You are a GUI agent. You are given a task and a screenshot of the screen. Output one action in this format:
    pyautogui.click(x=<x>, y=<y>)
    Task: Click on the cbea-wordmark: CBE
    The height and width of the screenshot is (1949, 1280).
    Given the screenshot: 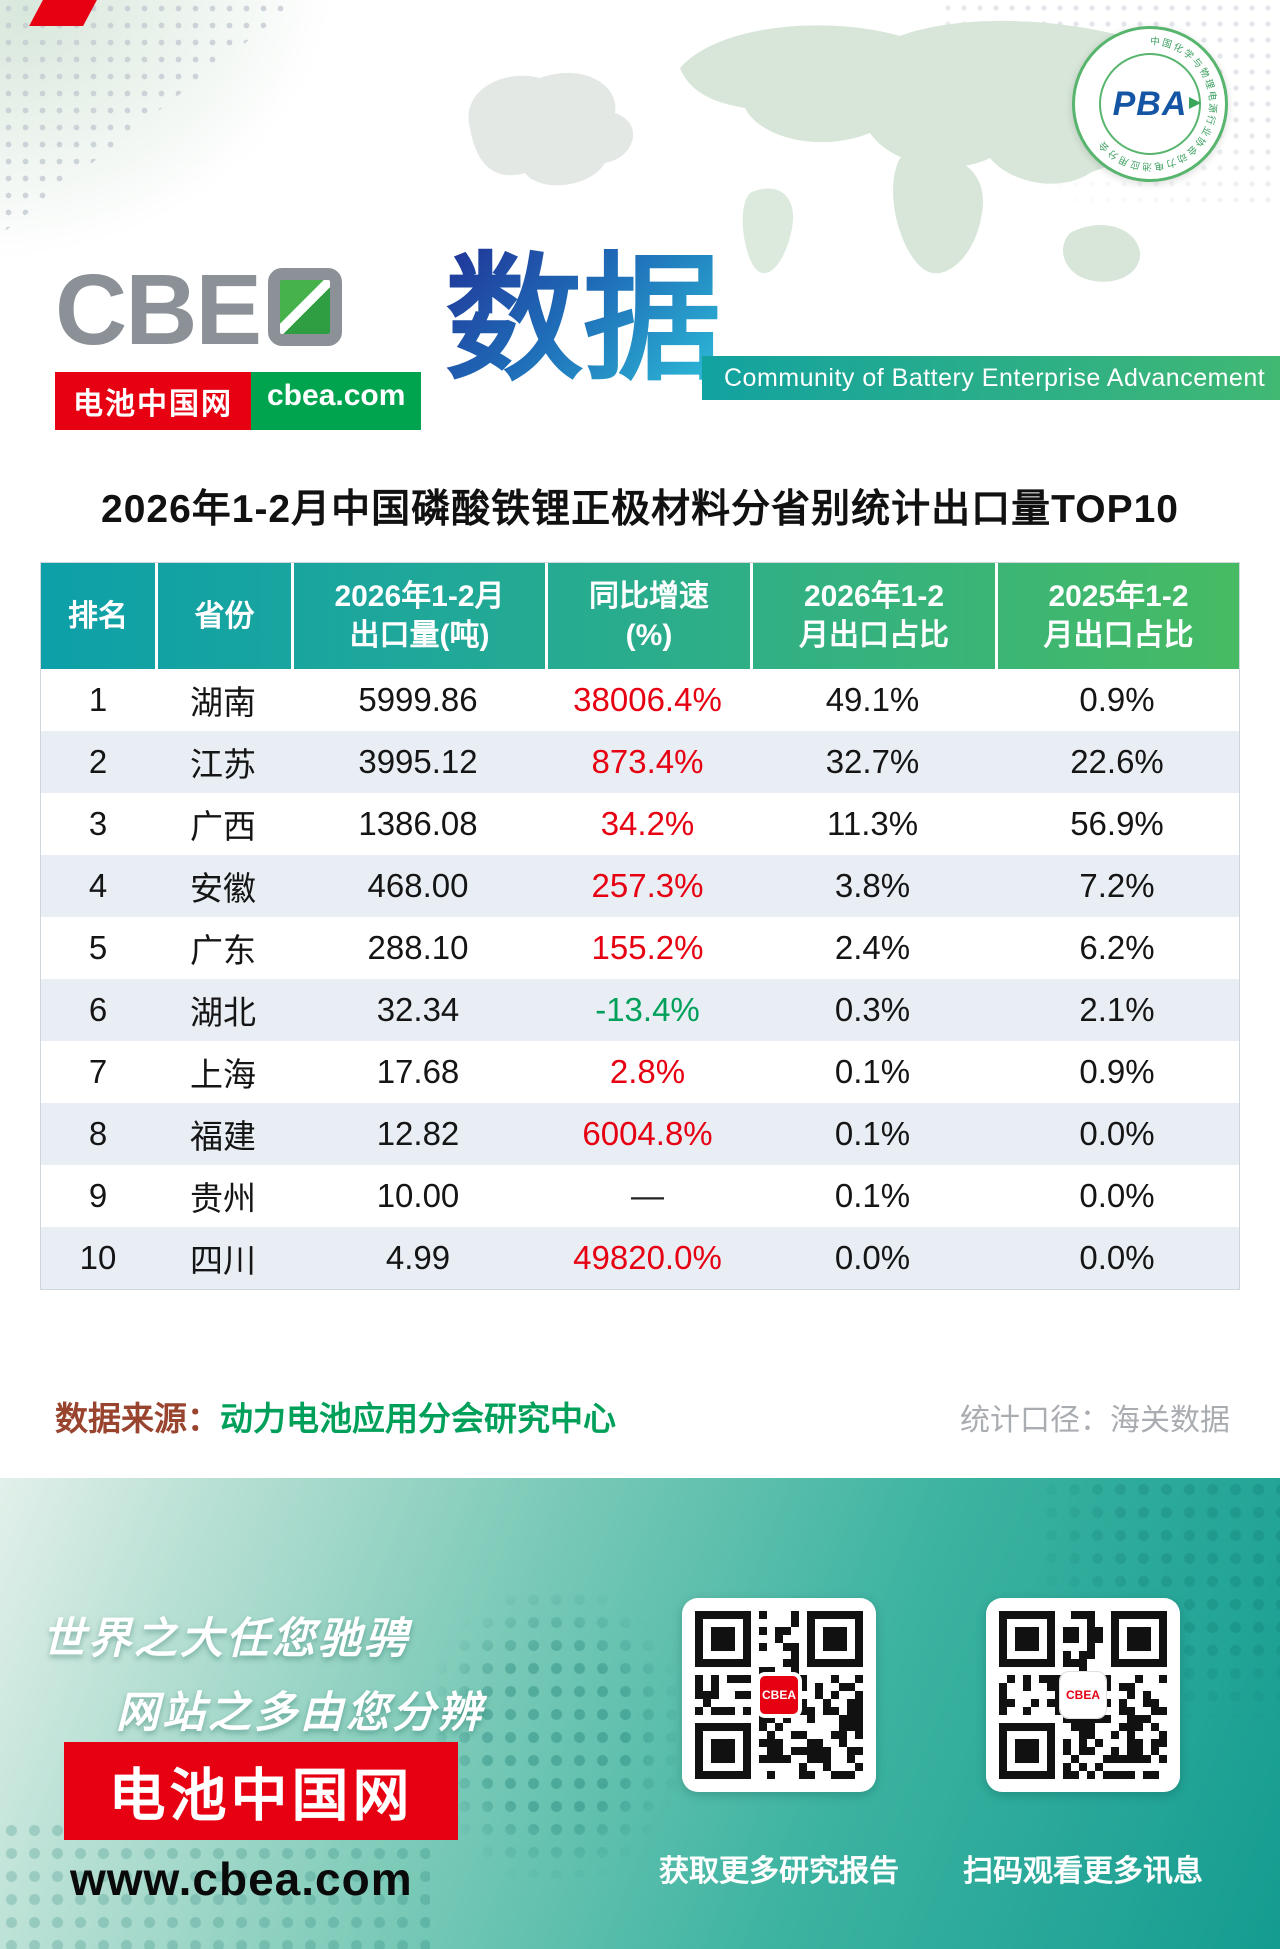 What is the action you would take?
    pyautogui.click(x=238, y=310)
    